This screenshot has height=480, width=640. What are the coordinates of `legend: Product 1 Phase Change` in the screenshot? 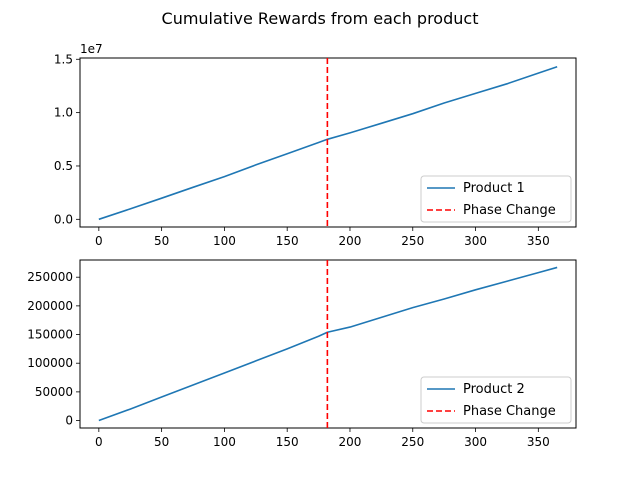 It's located at (496, 199).